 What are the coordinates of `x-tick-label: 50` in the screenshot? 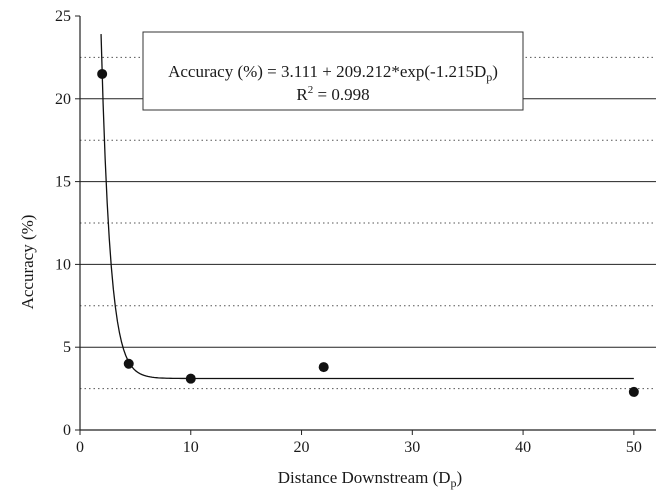 It's located at (634, 447).